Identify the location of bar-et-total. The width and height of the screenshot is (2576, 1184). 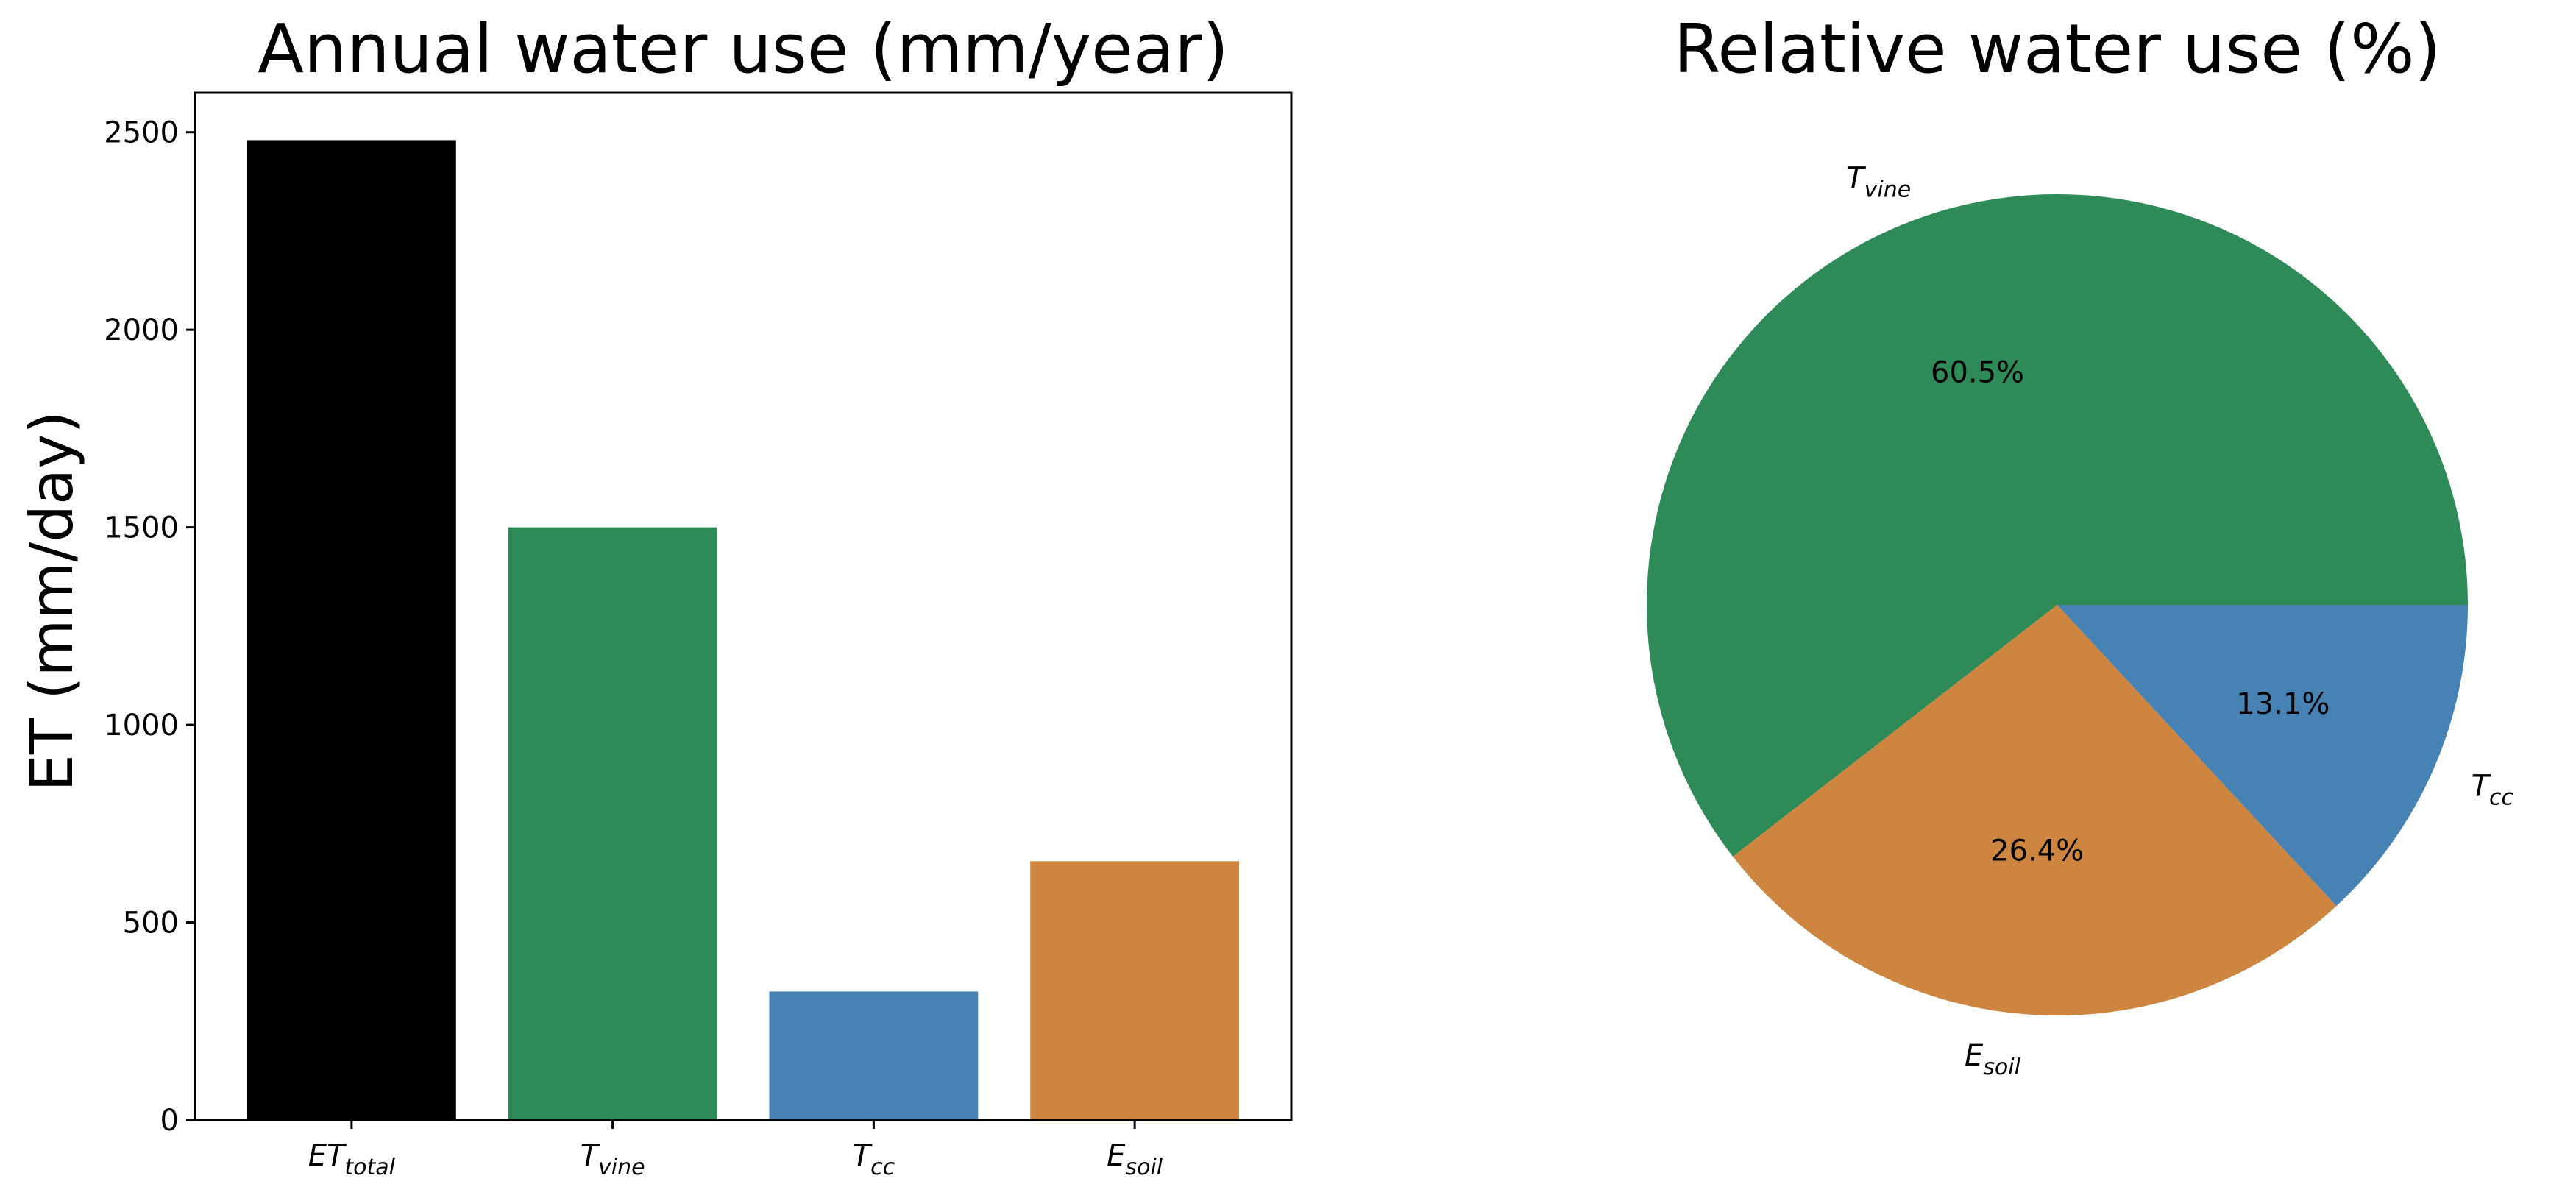
(351, 630).